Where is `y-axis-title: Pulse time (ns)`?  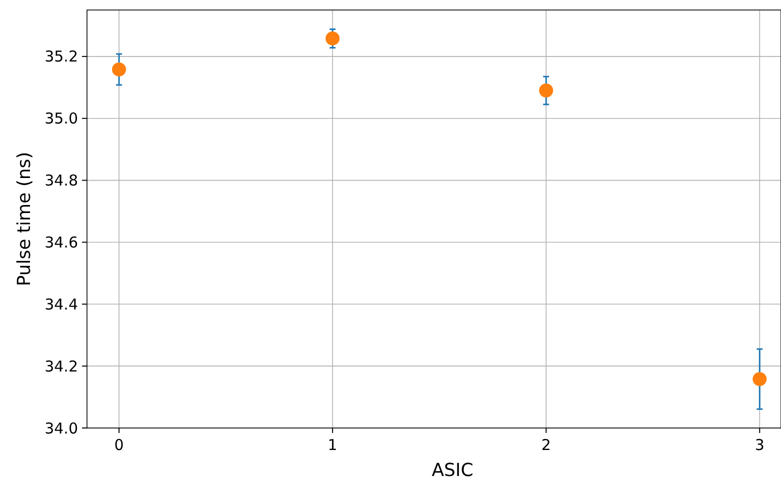 y-axis-title: Pulse time (ns) is located at coordinates (24, 219).